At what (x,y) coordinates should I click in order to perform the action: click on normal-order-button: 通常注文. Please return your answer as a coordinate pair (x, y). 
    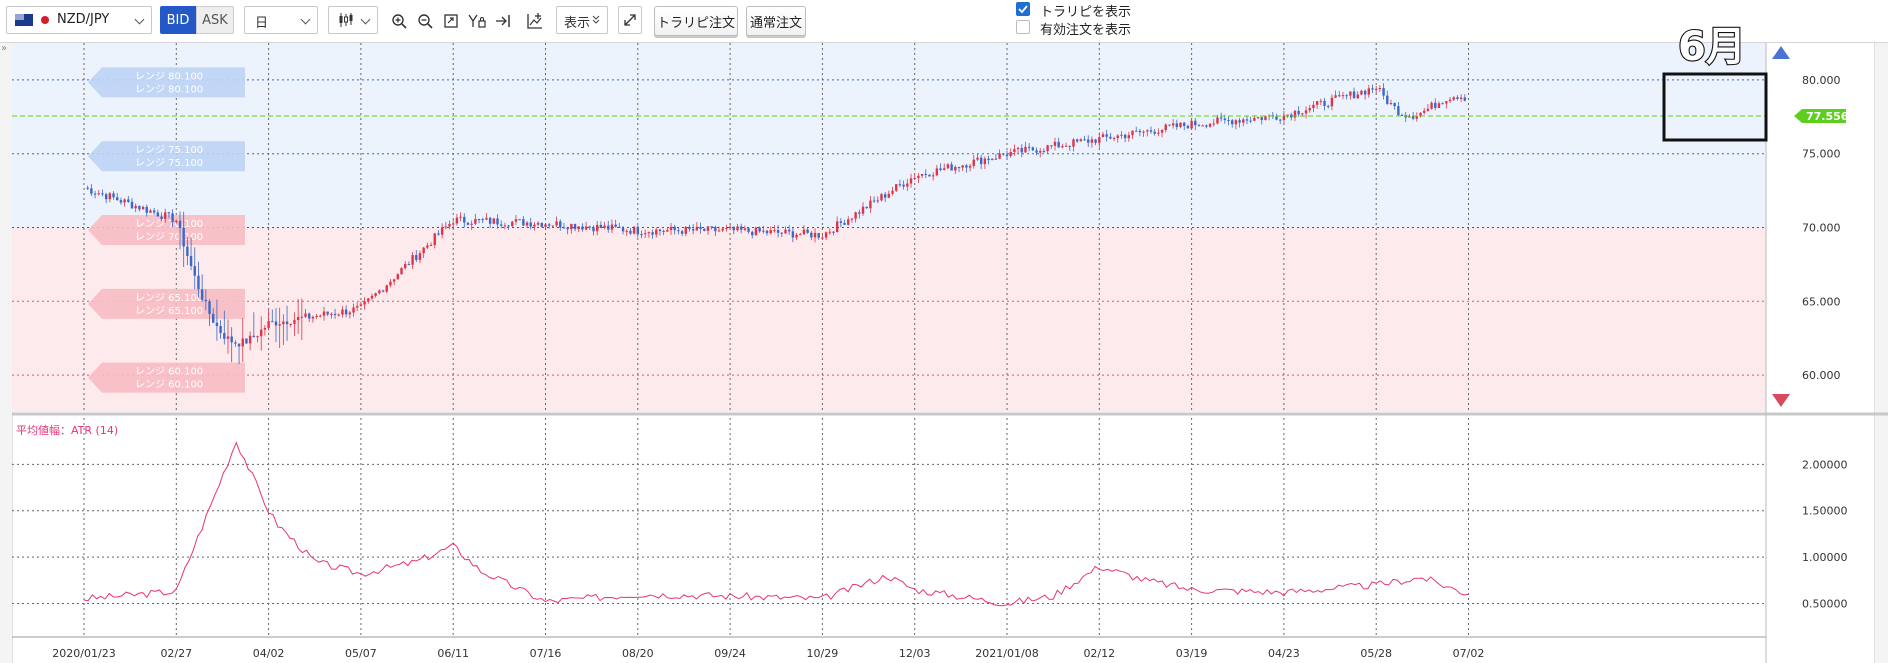
    Looking at the image, I should click on (776, 21).